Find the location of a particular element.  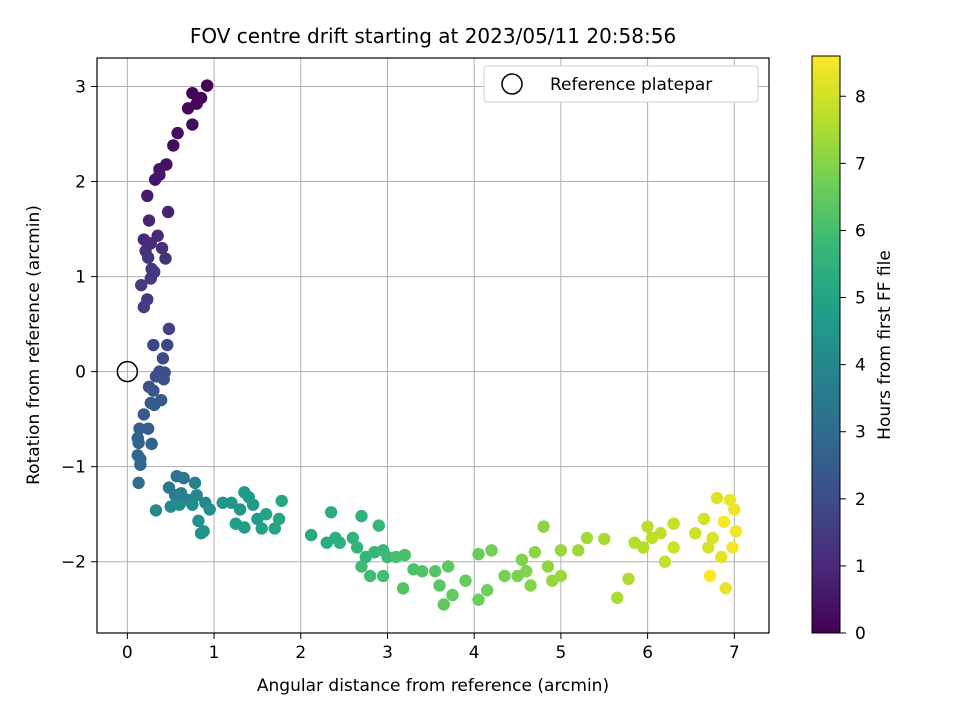

reference-marker is located at coordinates (127, 371).